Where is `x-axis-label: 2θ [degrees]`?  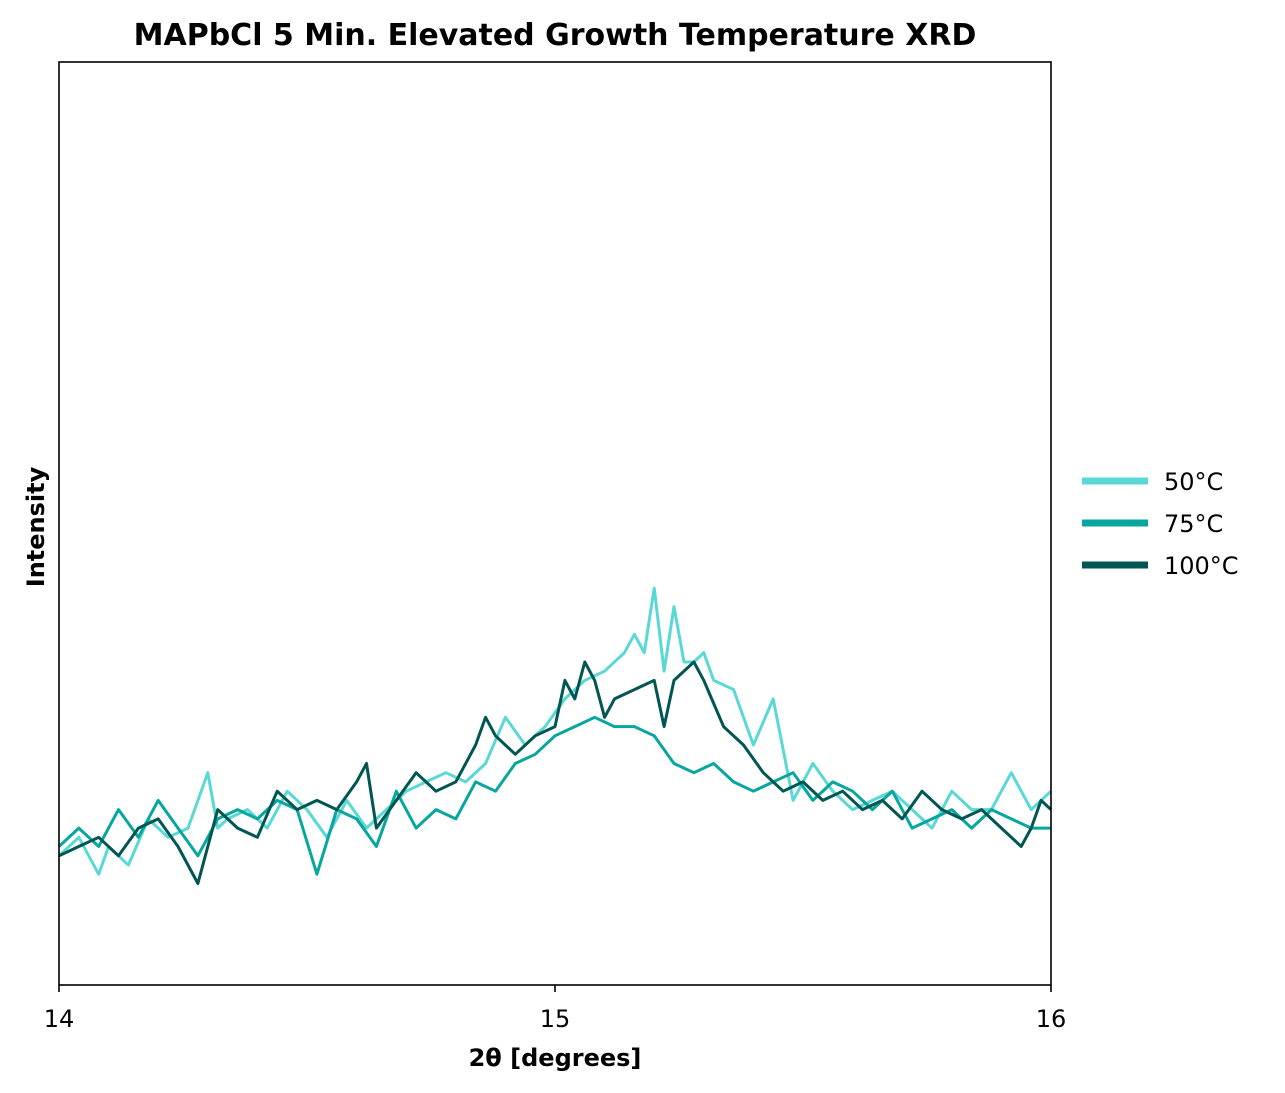
x-axis-label: 2θ [degrees] is located at coordinates (555, 1058).